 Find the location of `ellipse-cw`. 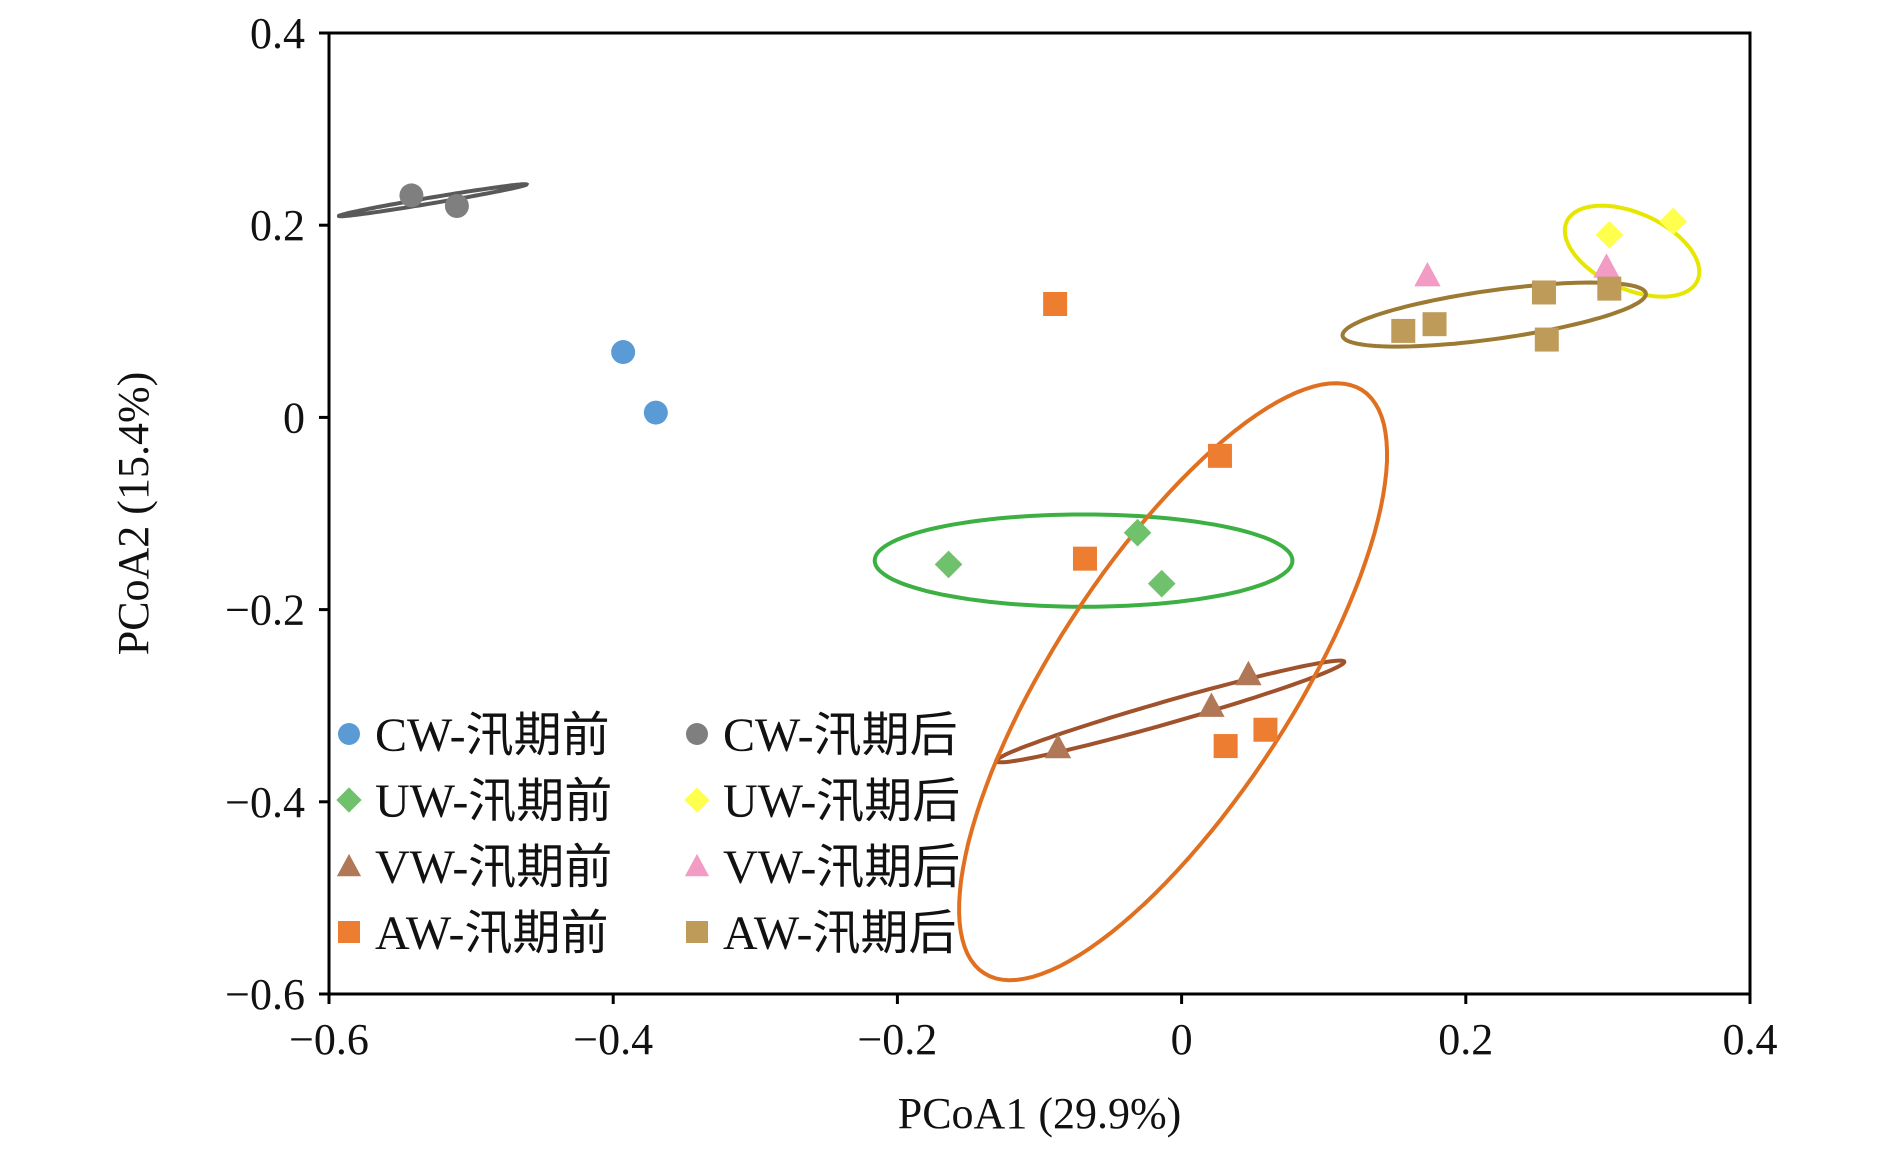

ellipse-cw is located at coordinates (433, 200).